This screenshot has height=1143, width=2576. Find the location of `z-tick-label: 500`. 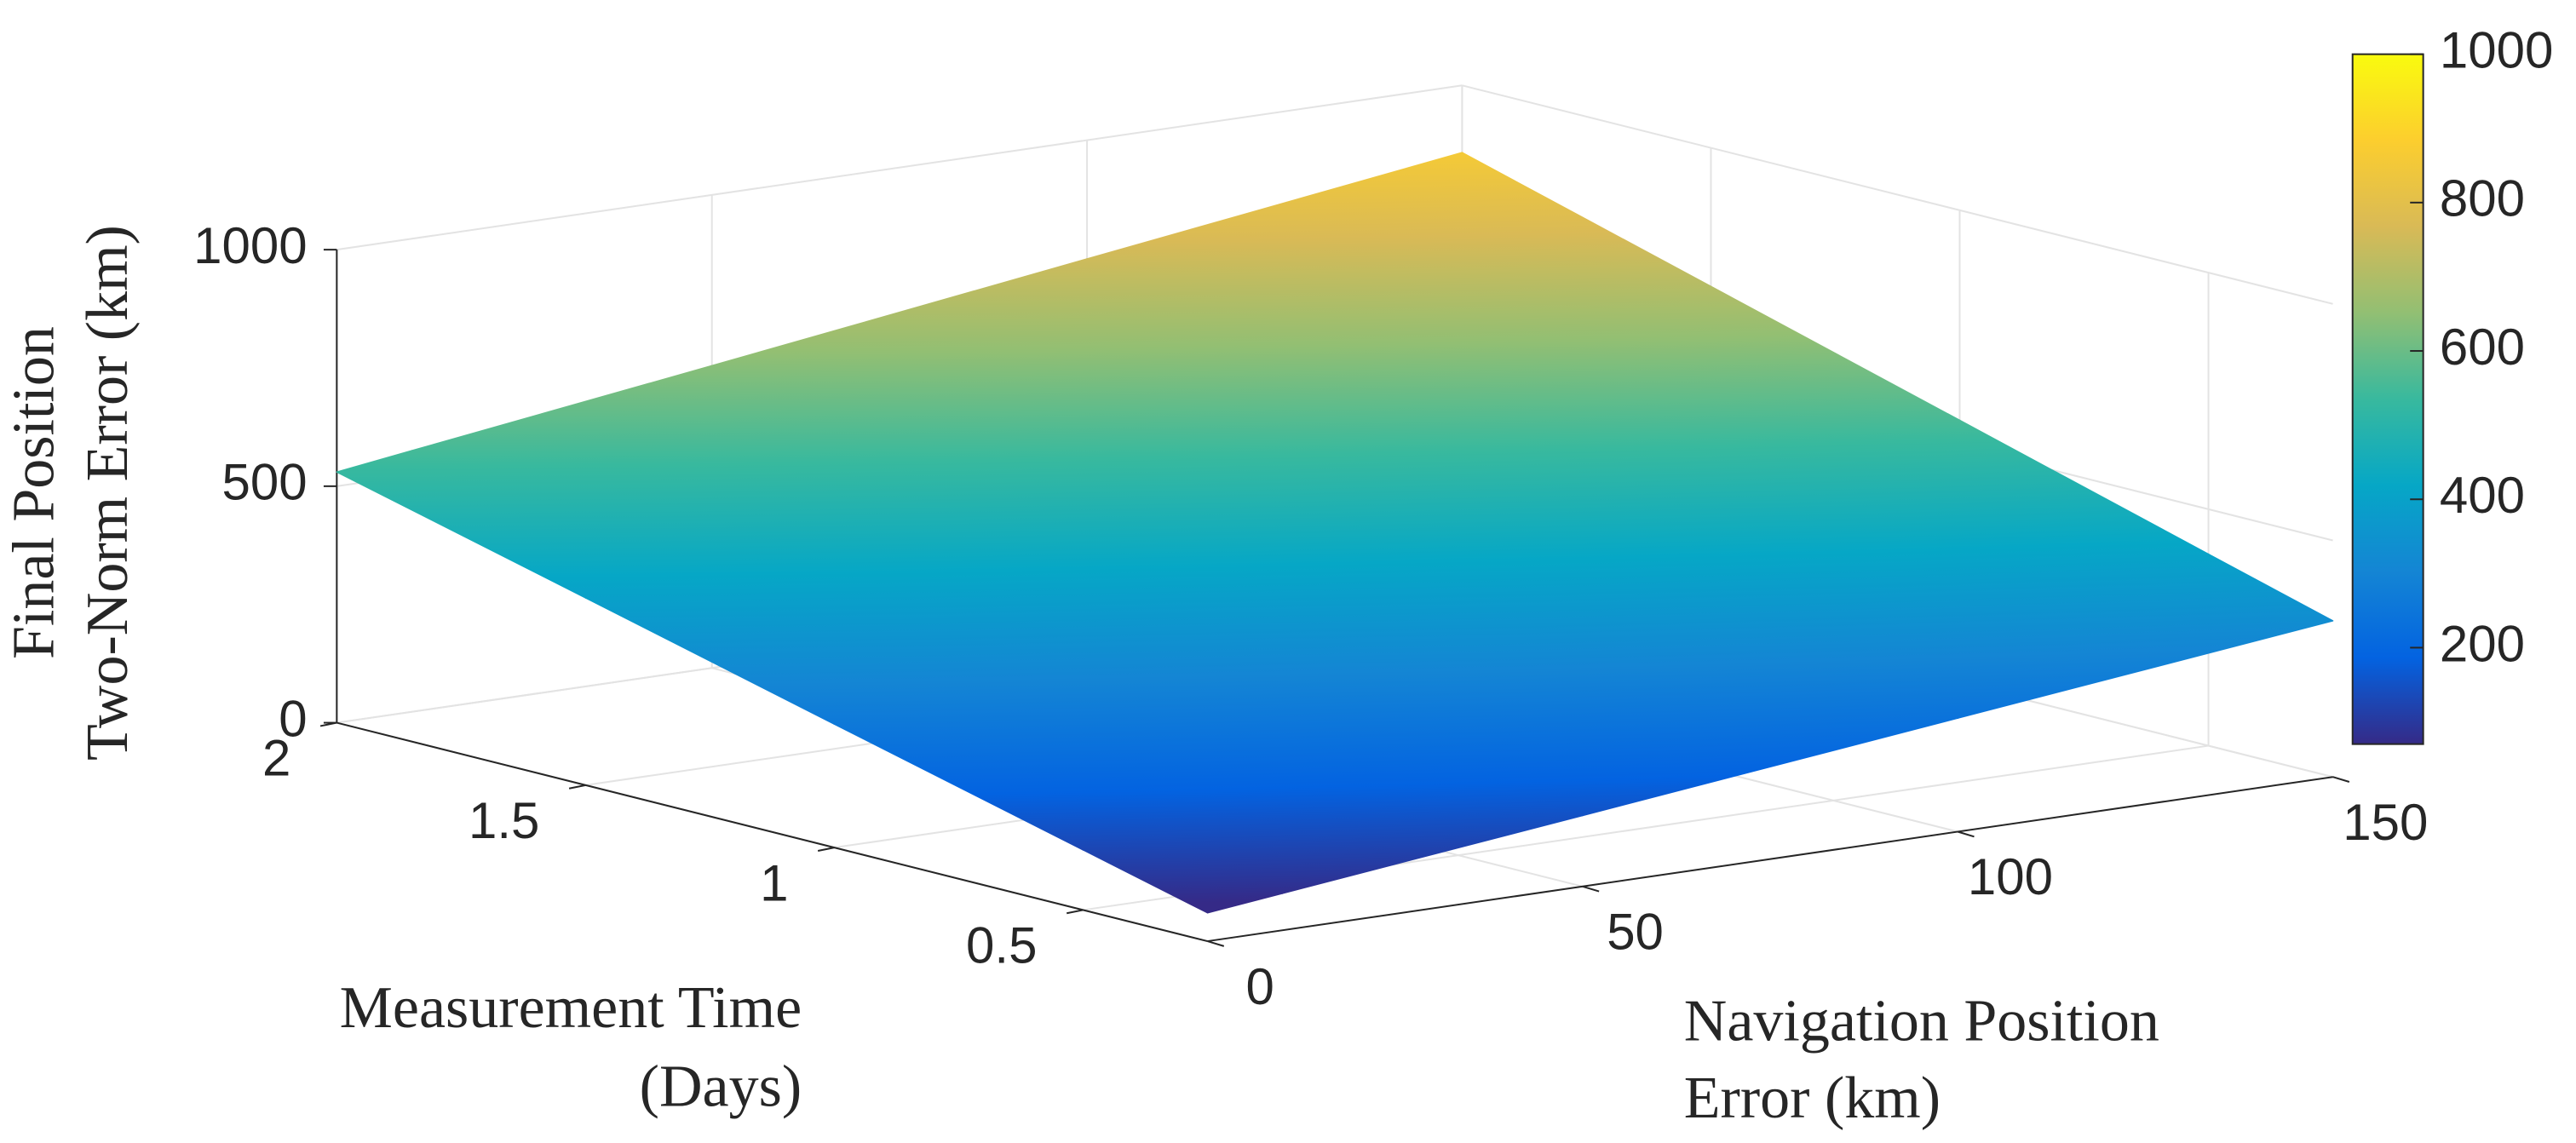

z-tick-label: 500 is located at coordinates (265, 482).